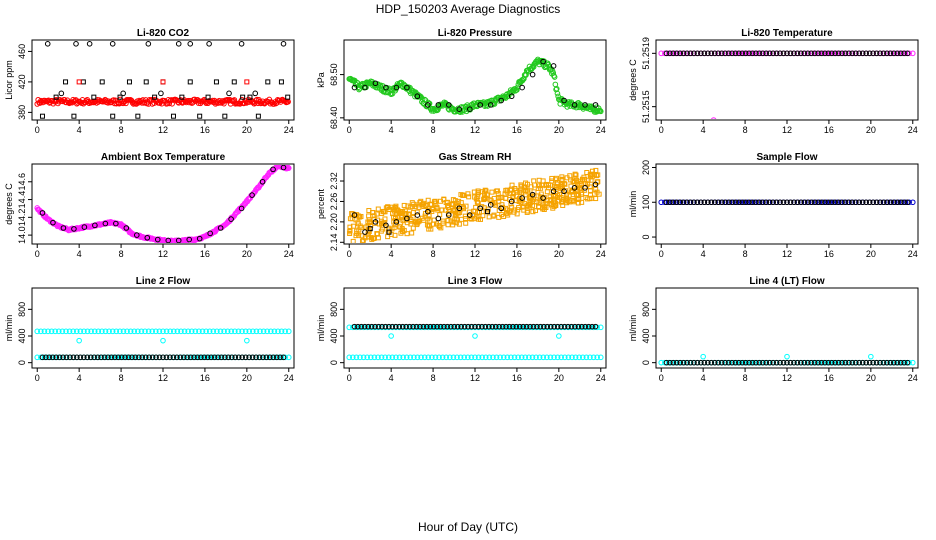 This screenshot has height=540, width=936. Describe the element at coordinates (22, 200) in the screenshot. I see `y-tick-label: 14.4` at that location.